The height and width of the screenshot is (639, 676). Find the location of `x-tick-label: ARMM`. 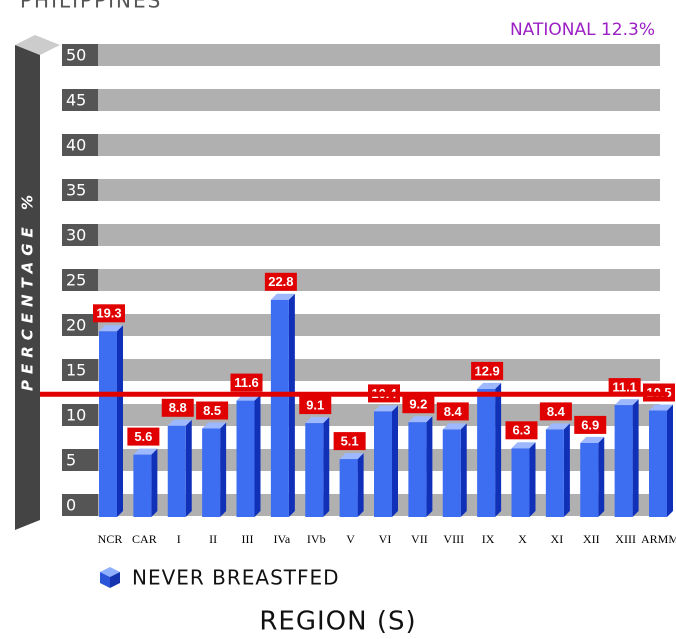

x-tick-label: ARMM is located at coordinates (658, 539).